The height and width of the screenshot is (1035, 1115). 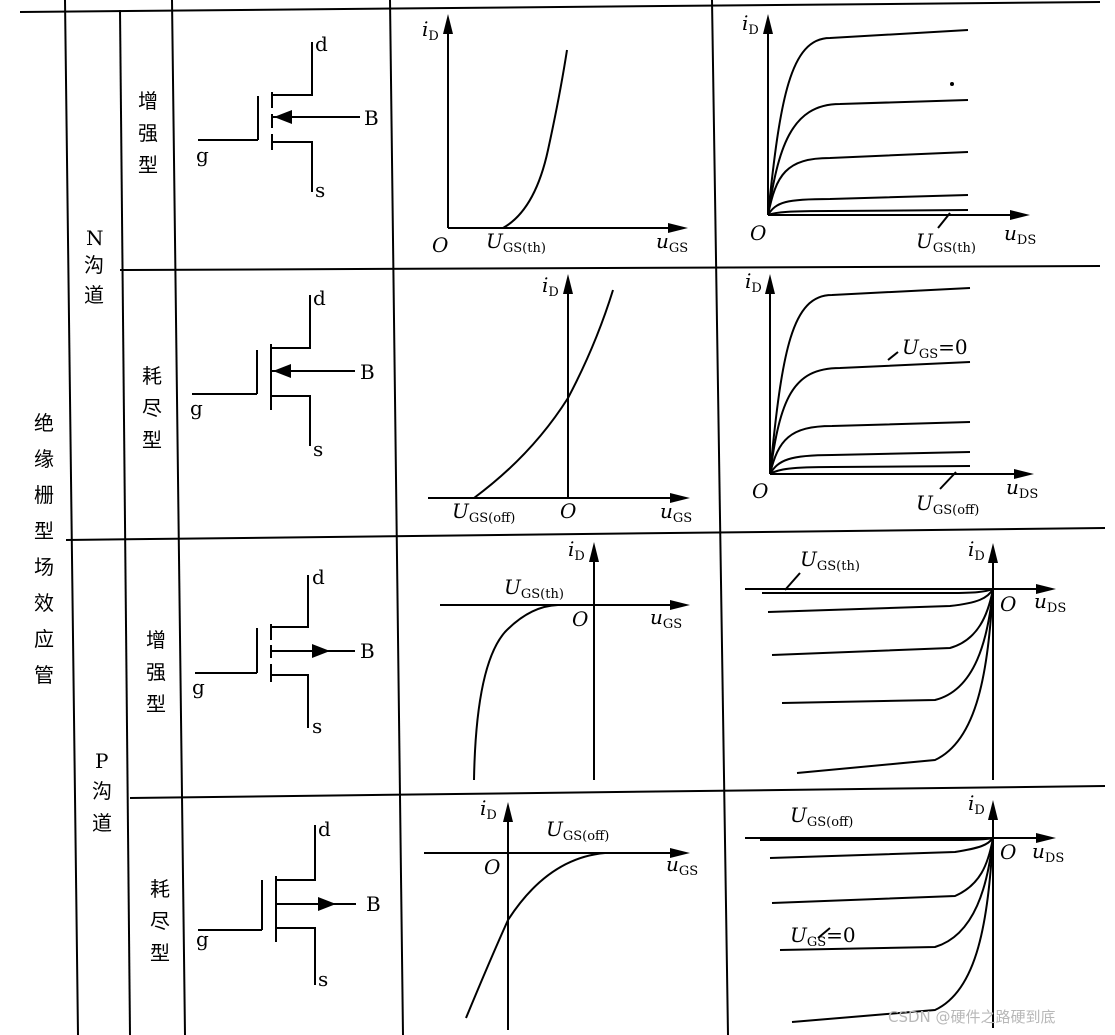 I want to click on label-row3-enhancement: 增 强 型, so click(x=156, y=672).